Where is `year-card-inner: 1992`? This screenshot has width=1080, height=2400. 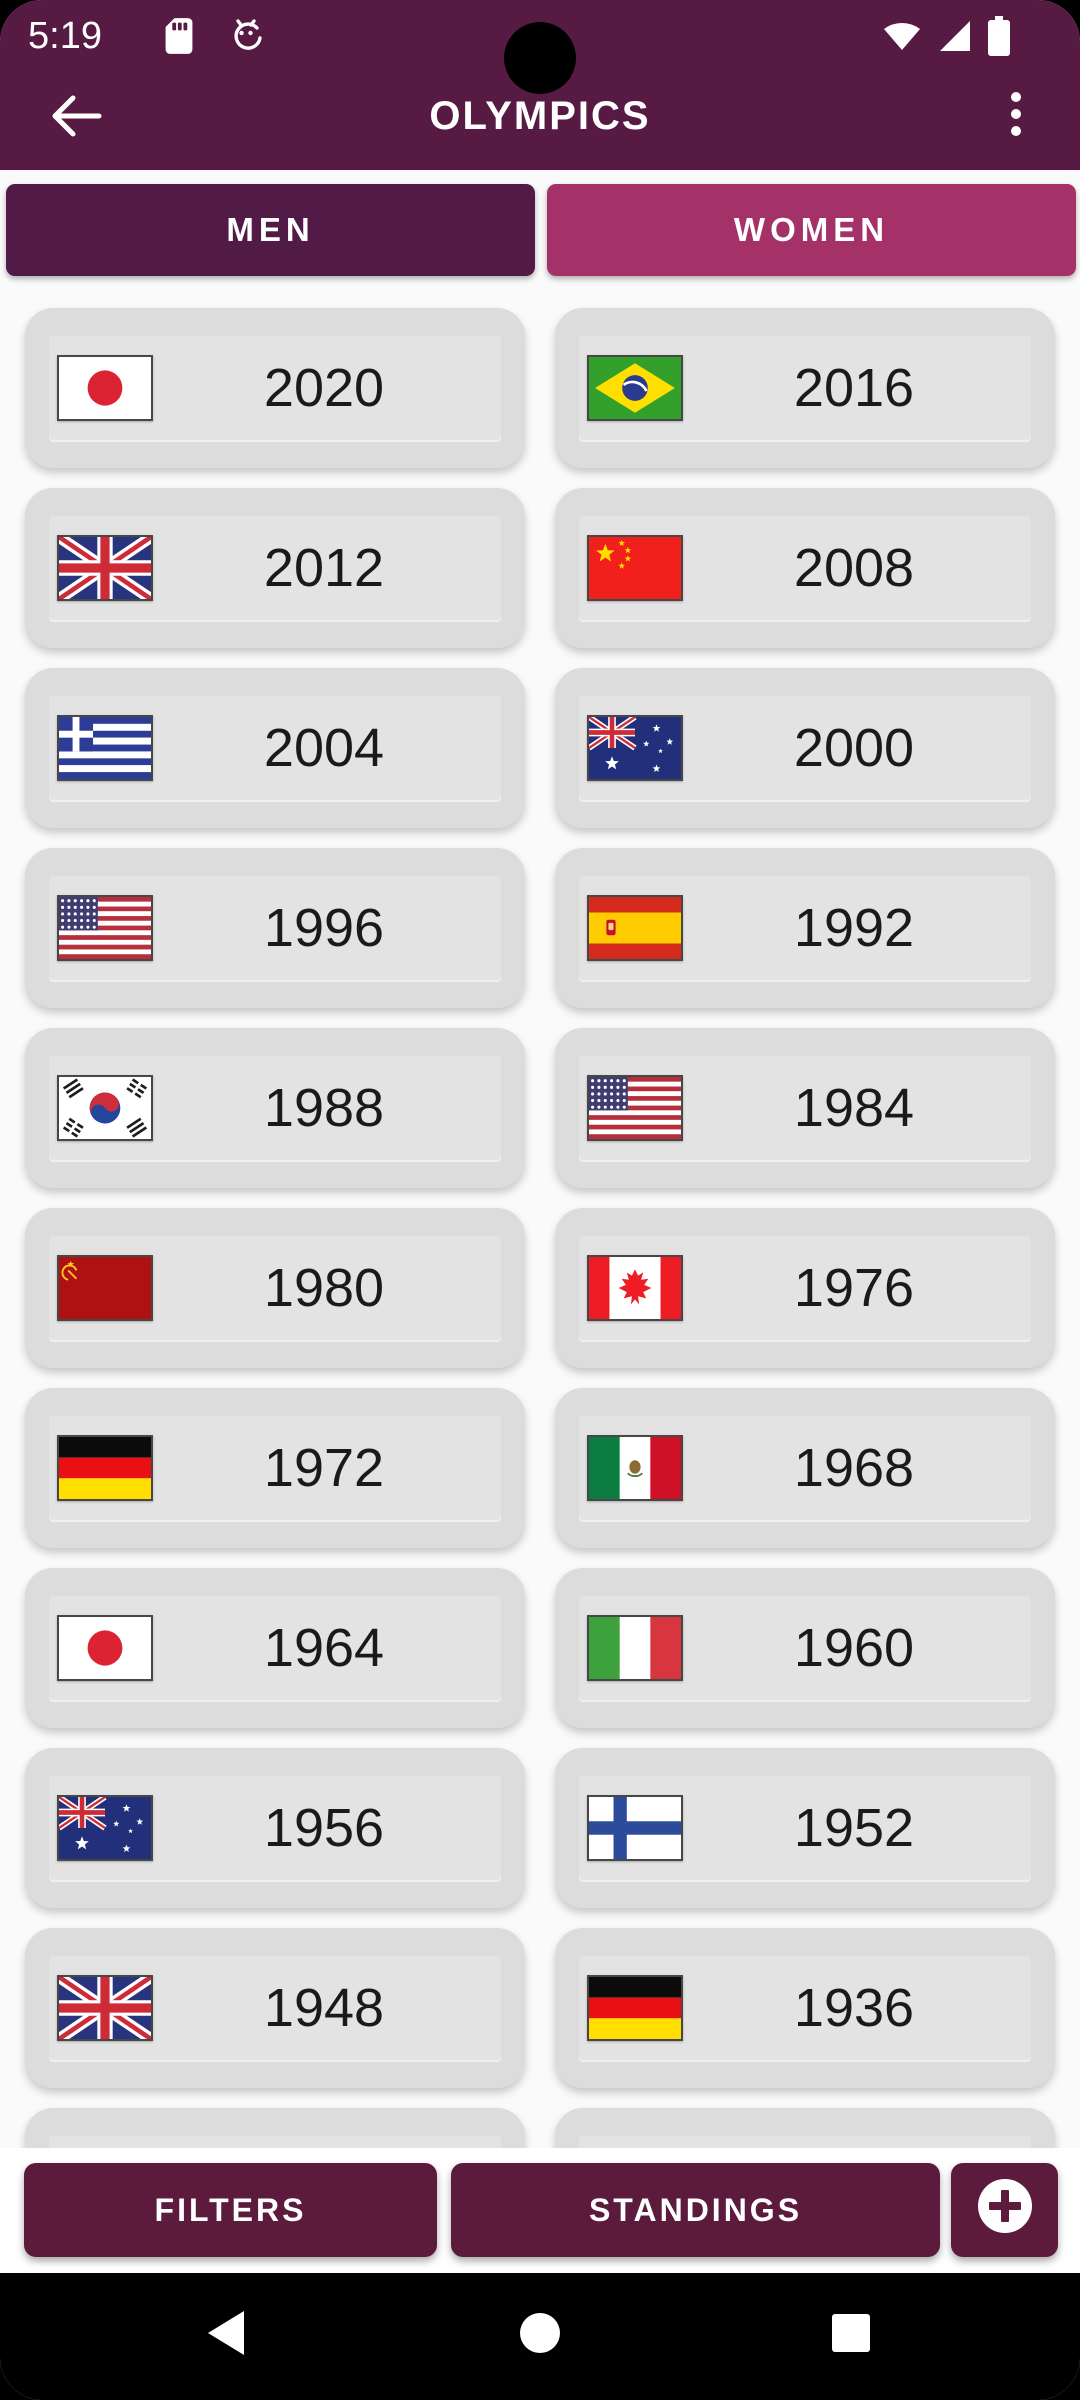
year-card-inner: 1992 is located at coordinates (805, 928).